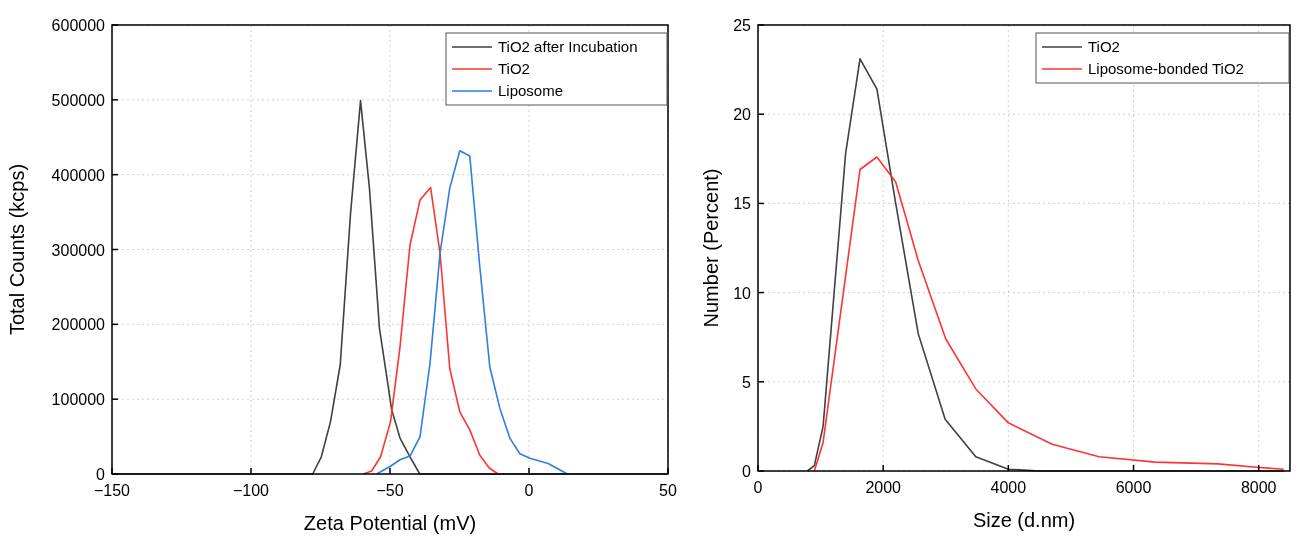  I want to click on y-axis-title: Number (Percent), so click(711, 248).